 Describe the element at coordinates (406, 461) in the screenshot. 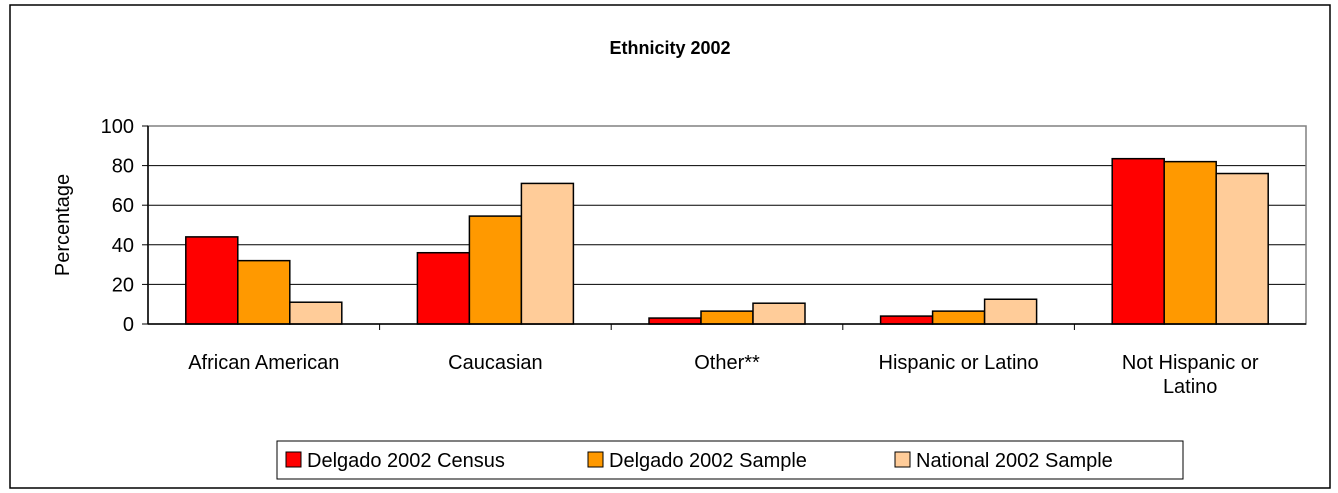

I see `legend-label: Delgado 2002 Census` at that location.